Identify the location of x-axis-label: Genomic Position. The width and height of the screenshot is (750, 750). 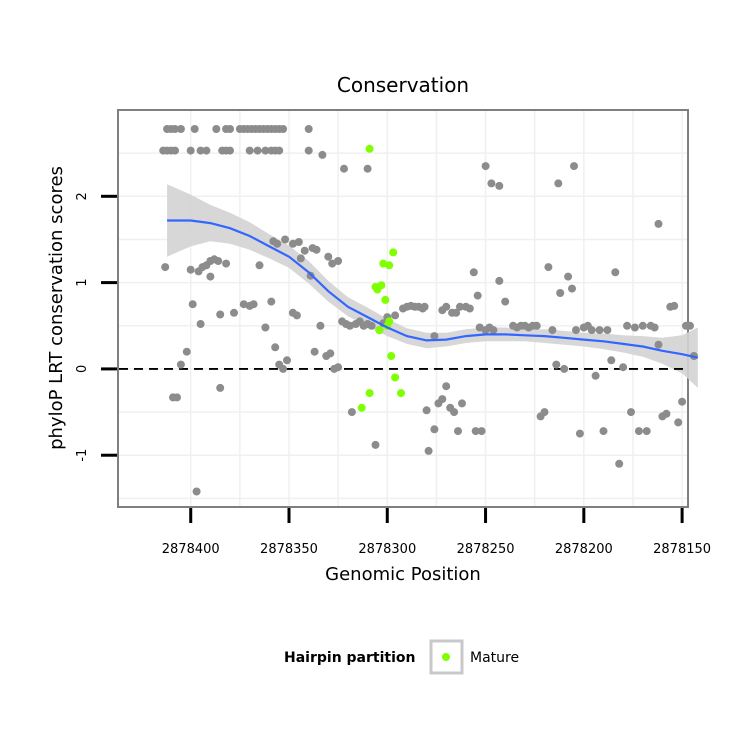
(403, 574).